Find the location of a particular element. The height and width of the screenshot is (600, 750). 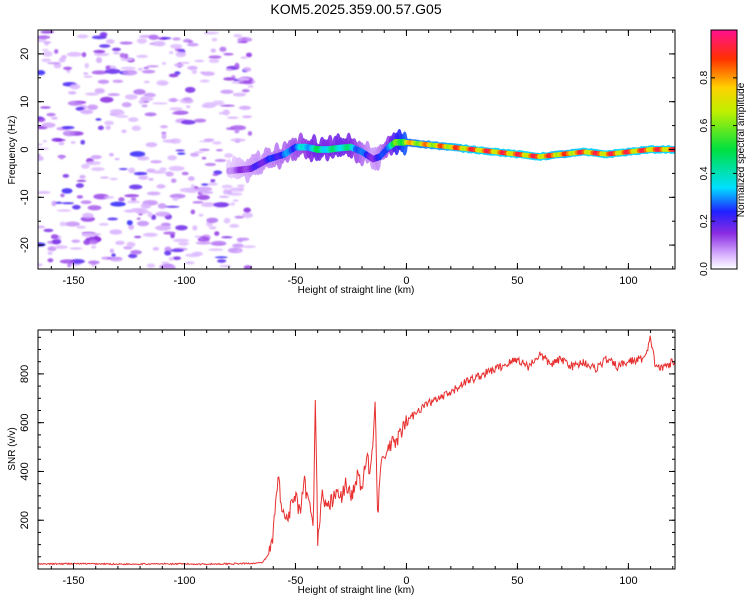

y-tick-label: 200 is located at coordinates (25, 520).